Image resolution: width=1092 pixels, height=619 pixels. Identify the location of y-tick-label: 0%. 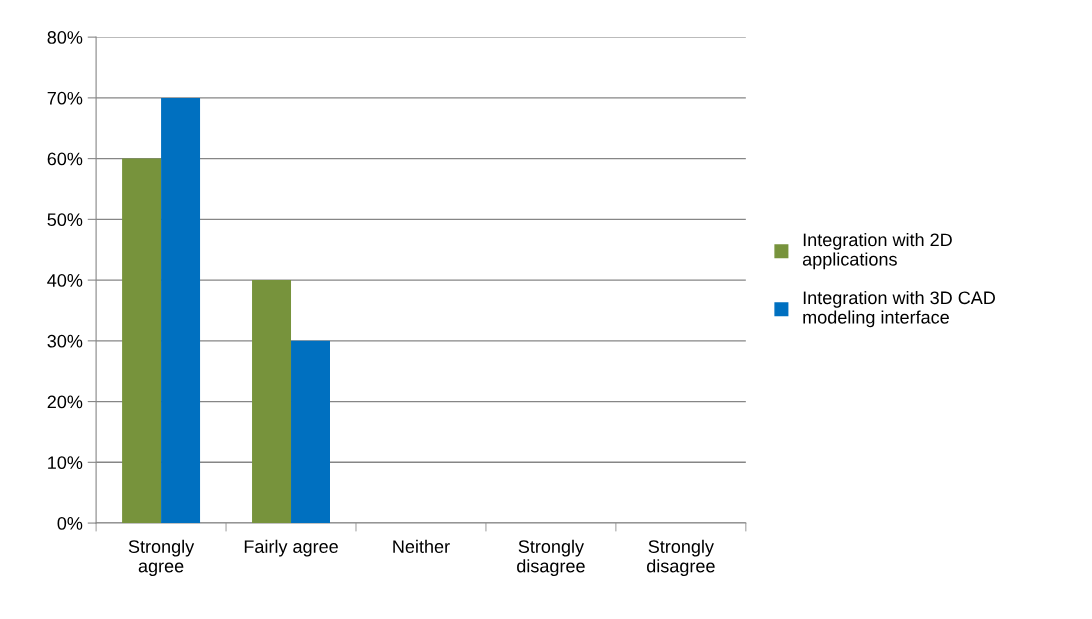
(70, 523).